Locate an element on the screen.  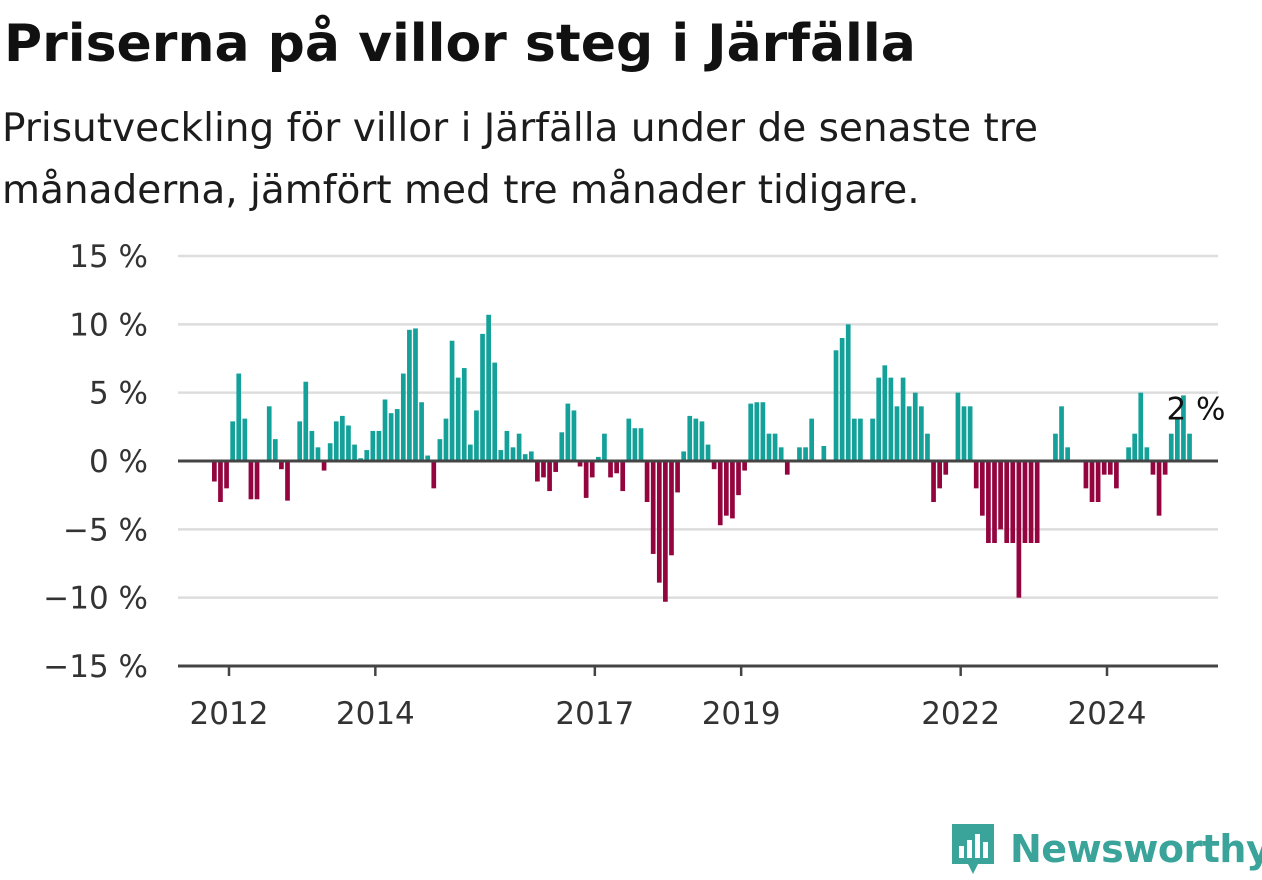
y-tick-label: 15 % is located at coordinates (108, 257).